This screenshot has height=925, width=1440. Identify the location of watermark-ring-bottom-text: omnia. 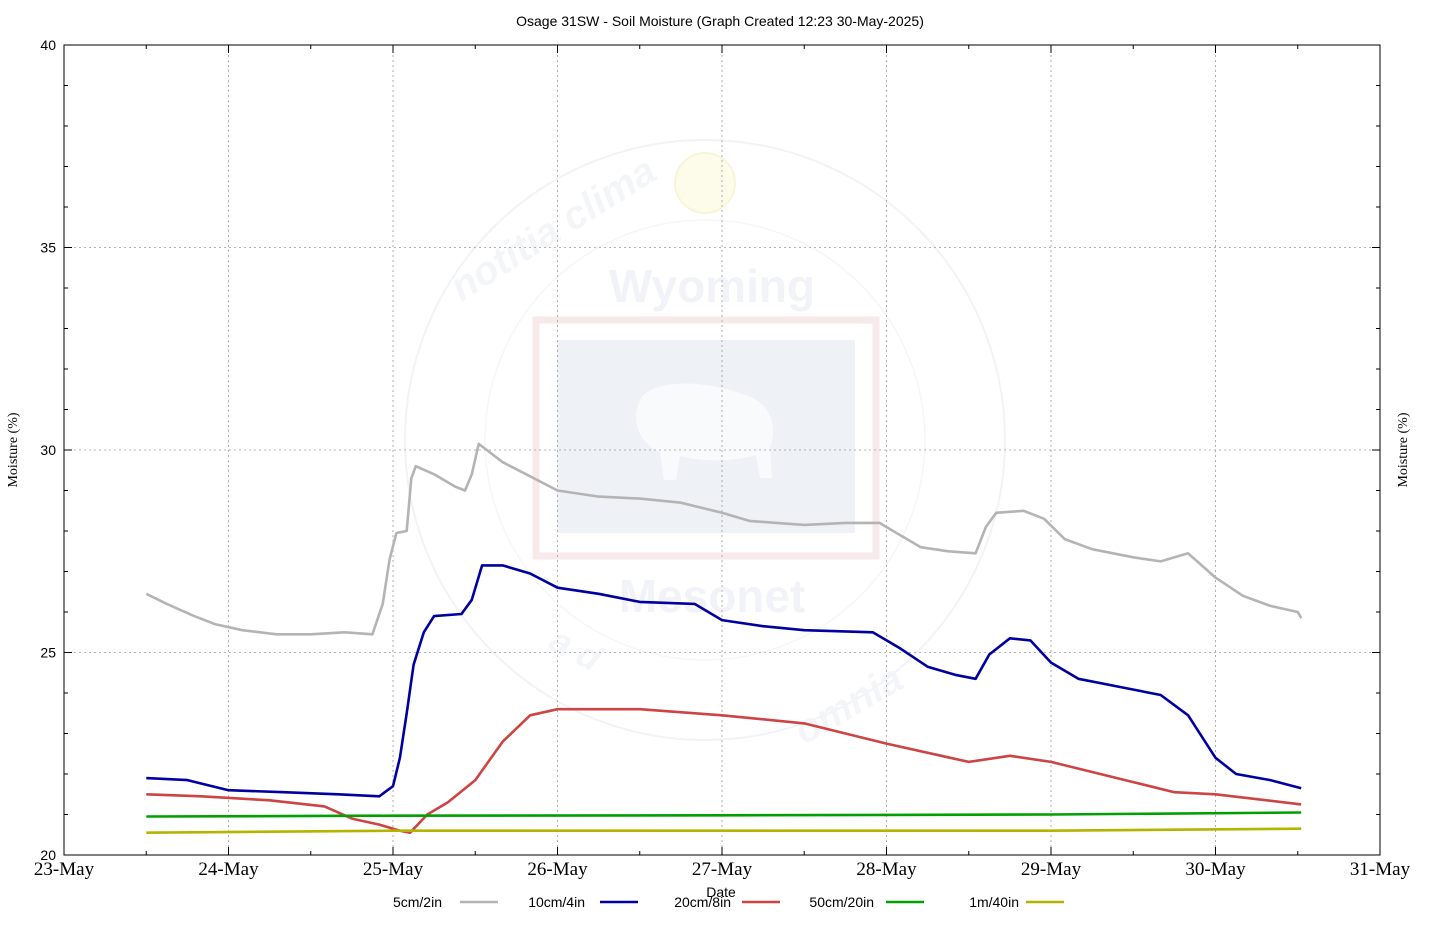
(848, 704).